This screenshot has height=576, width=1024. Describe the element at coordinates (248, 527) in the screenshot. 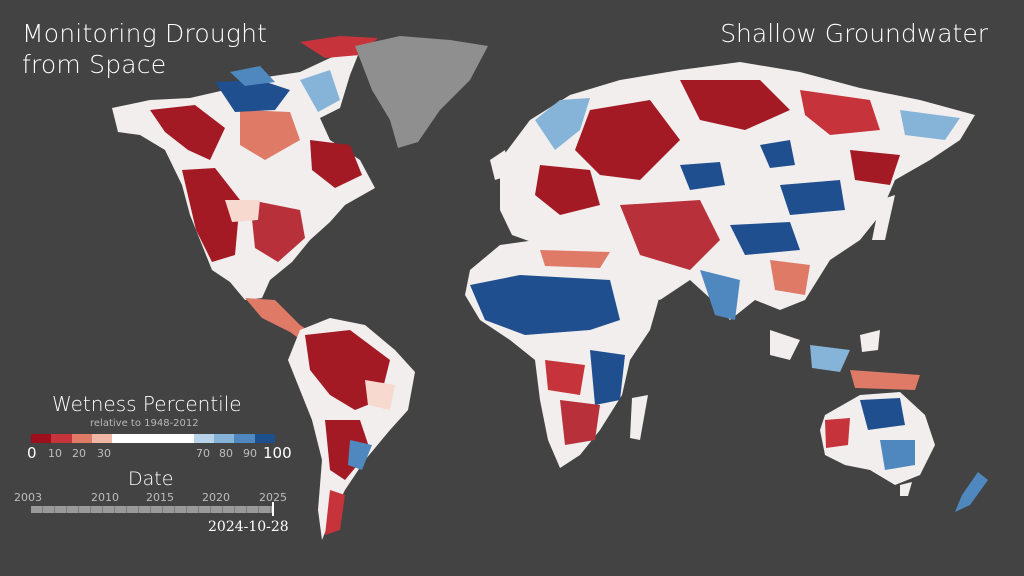

I see `current-date: 2024-10-28` at that location.